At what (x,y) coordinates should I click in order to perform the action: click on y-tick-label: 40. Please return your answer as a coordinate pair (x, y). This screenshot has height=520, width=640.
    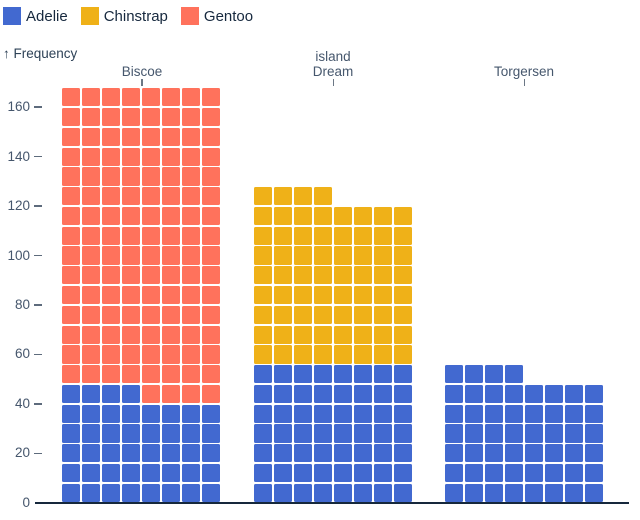
    Looking at the image, I should click on (22, 403).